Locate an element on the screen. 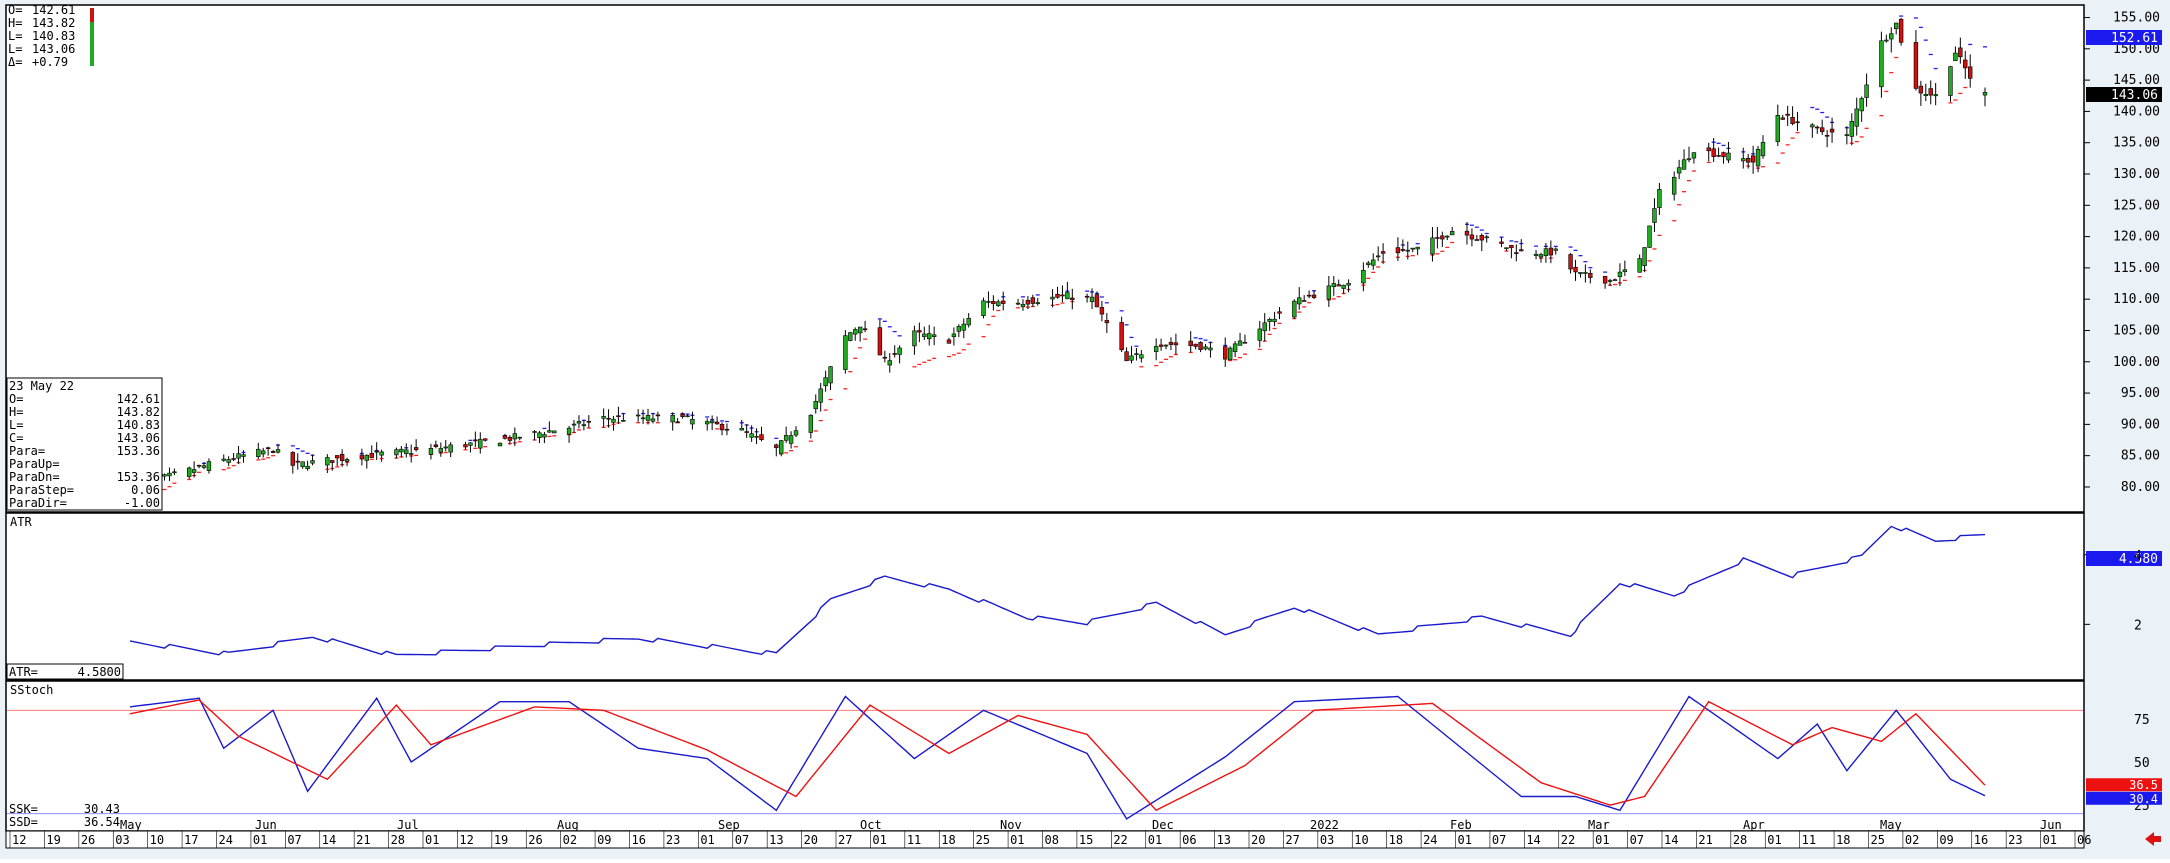  price-tick-label: 145.00 is located at coordinates (2136, 80).